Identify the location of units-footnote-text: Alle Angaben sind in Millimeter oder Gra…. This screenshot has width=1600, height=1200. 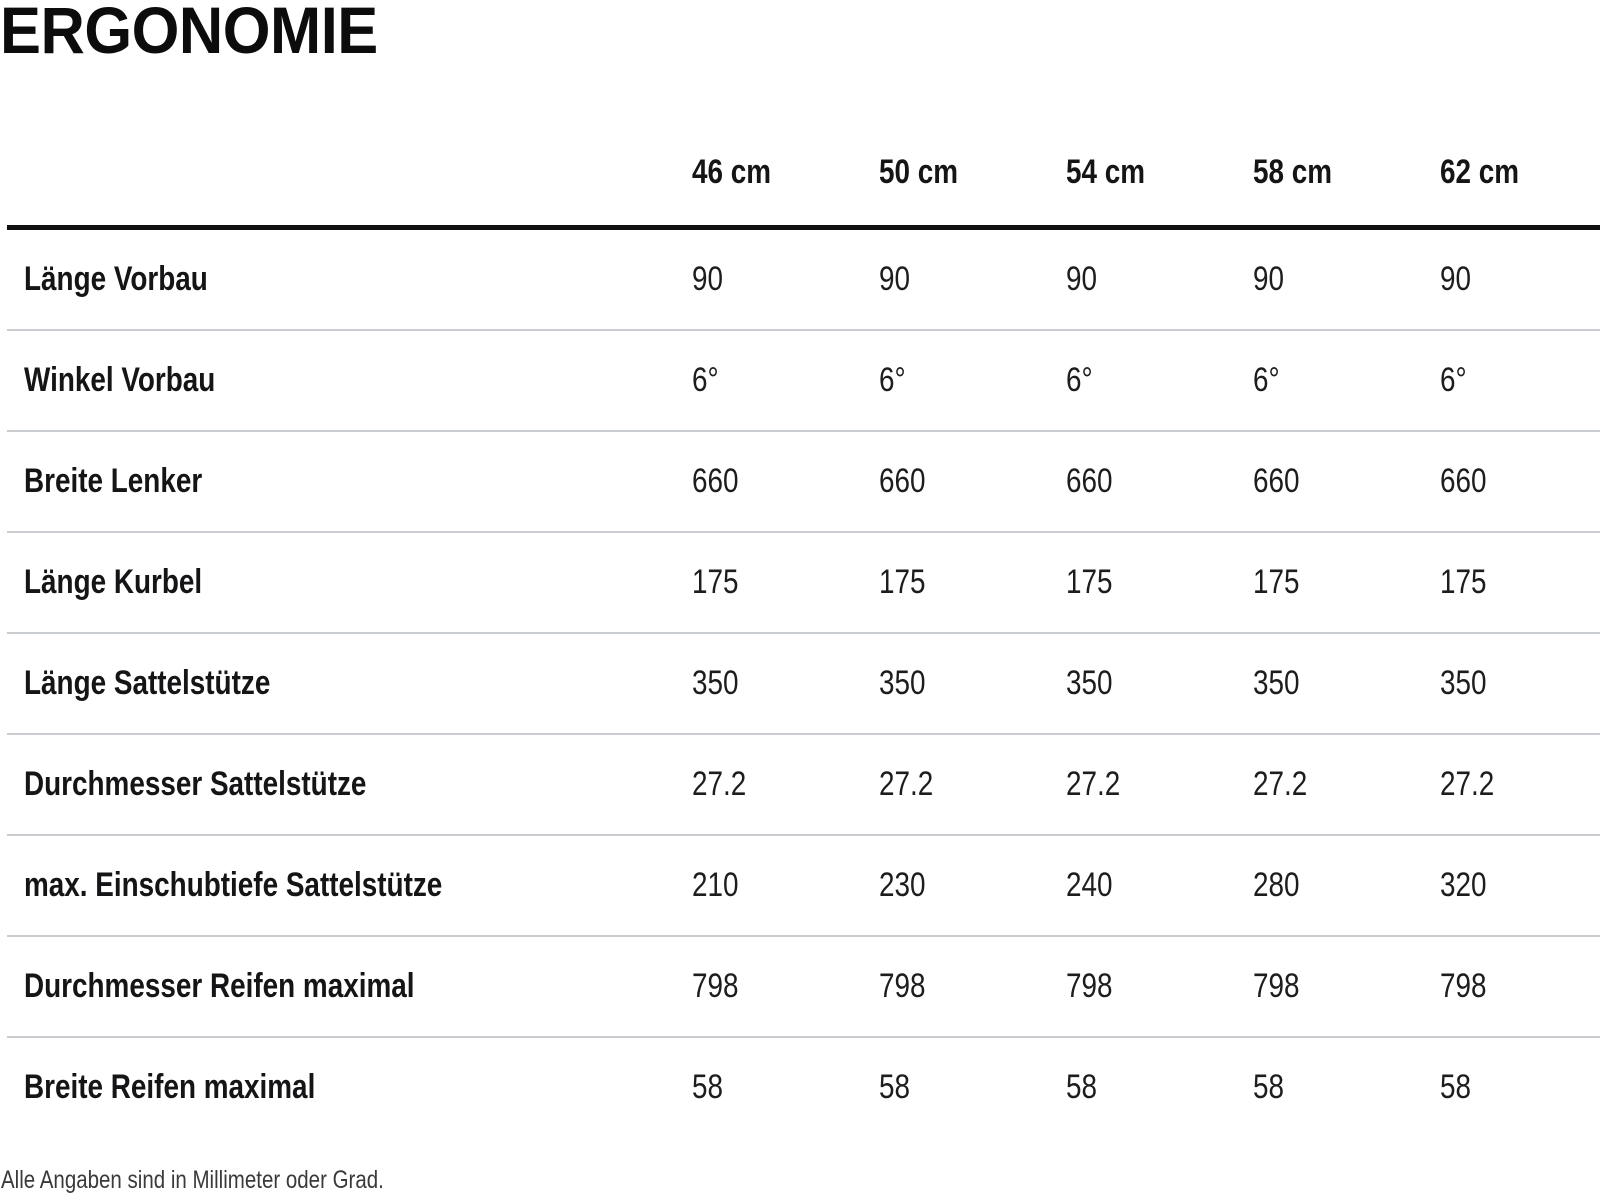
(192, 1180).